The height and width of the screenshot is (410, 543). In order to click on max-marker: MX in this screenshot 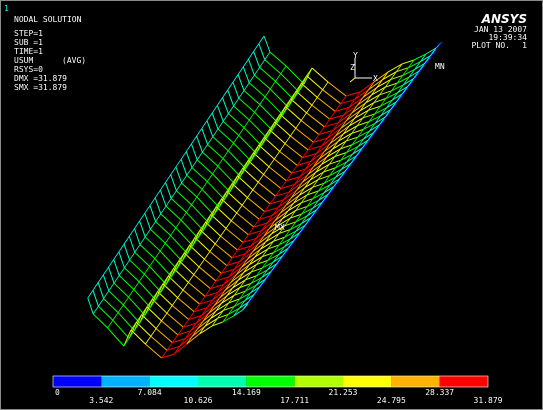, I will do `click(280, 227)`.